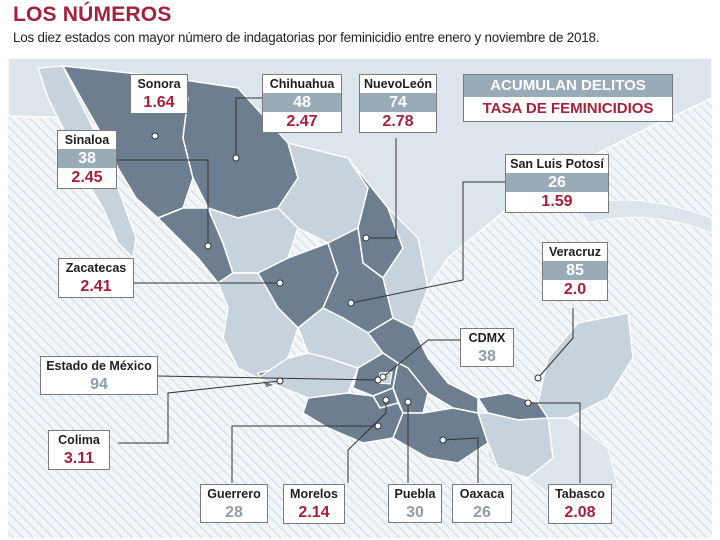 This screenshot has height=540, width=720. I want to click on leader-veracruz, so click(555, 343).